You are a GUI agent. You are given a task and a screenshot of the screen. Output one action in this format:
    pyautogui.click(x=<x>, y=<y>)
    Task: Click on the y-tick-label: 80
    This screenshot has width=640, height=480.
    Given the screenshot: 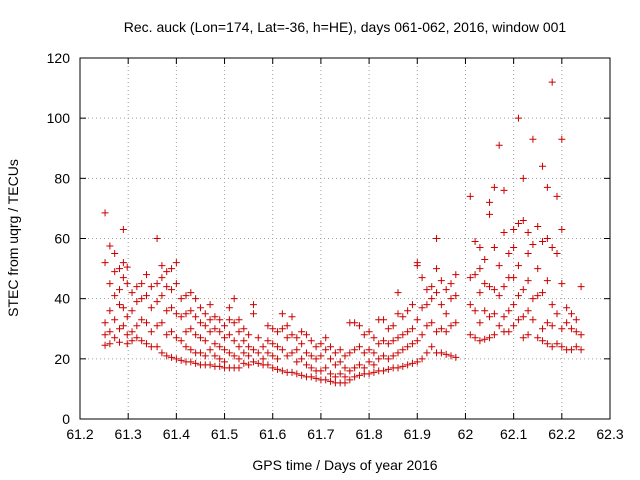 What is the action you would take?
    pyautogui.click(x=62, y=178)
    